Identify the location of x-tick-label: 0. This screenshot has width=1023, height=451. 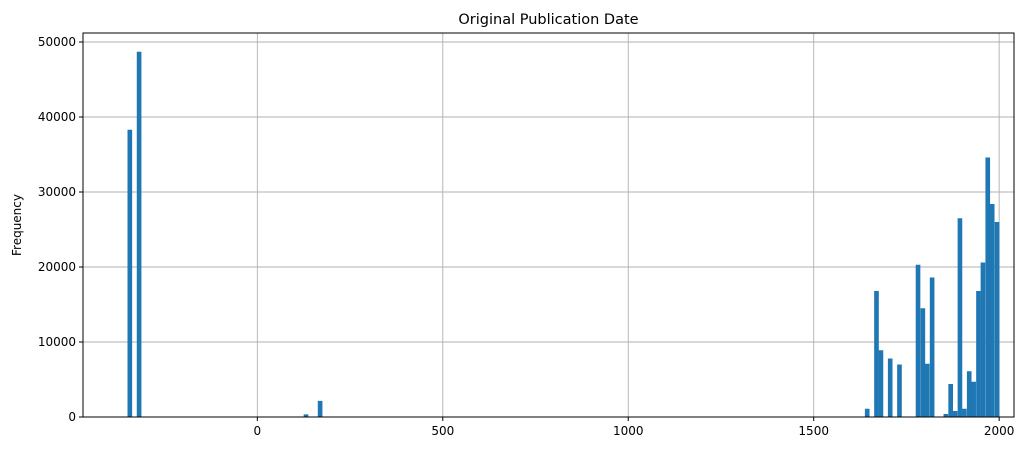
(258, 431).